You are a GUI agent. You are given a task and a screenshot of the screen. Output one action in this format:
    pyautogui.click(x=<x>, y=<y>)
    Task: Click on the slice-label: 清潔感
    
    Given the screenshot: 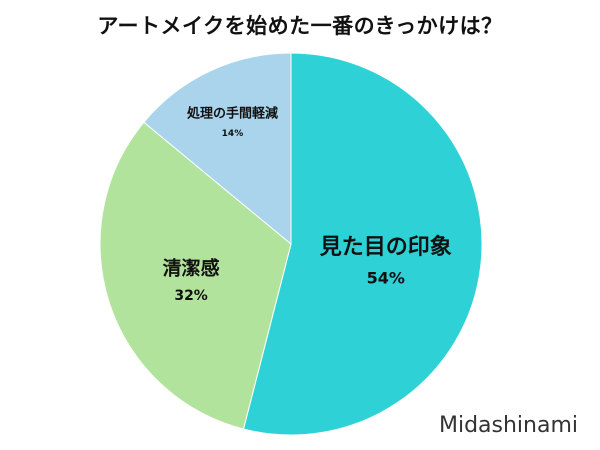 What is the action you would take?
    pyautogui.click(x=191, y=267)
    